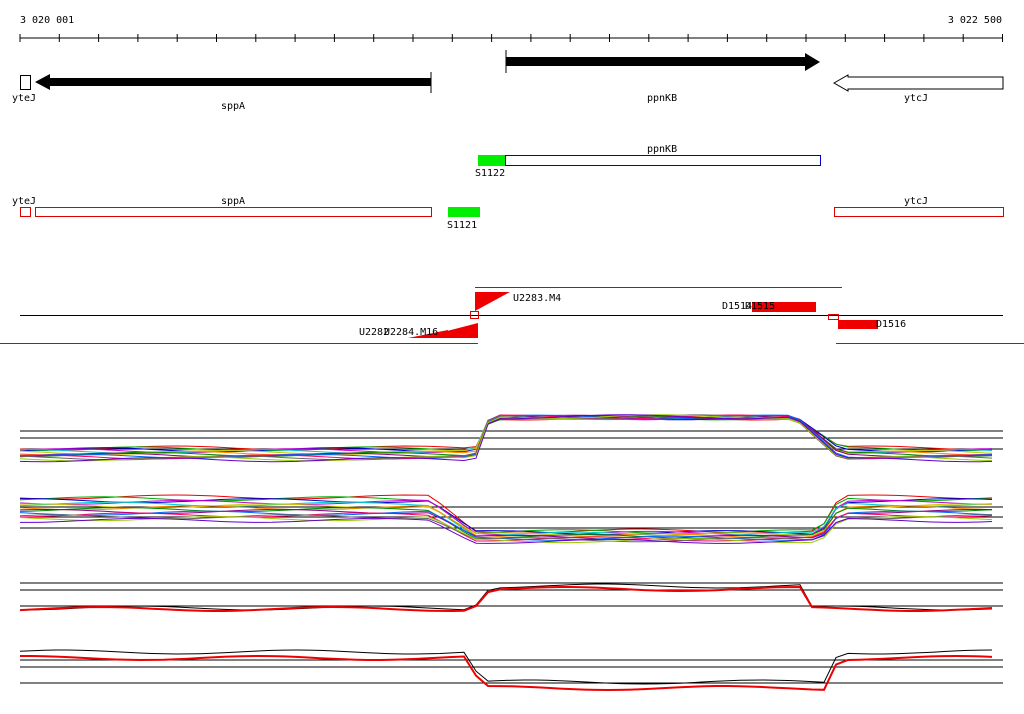  Describe the element at coordinates (490, 173) in the screenshot. I see `transcript-label: S1122` at that location.